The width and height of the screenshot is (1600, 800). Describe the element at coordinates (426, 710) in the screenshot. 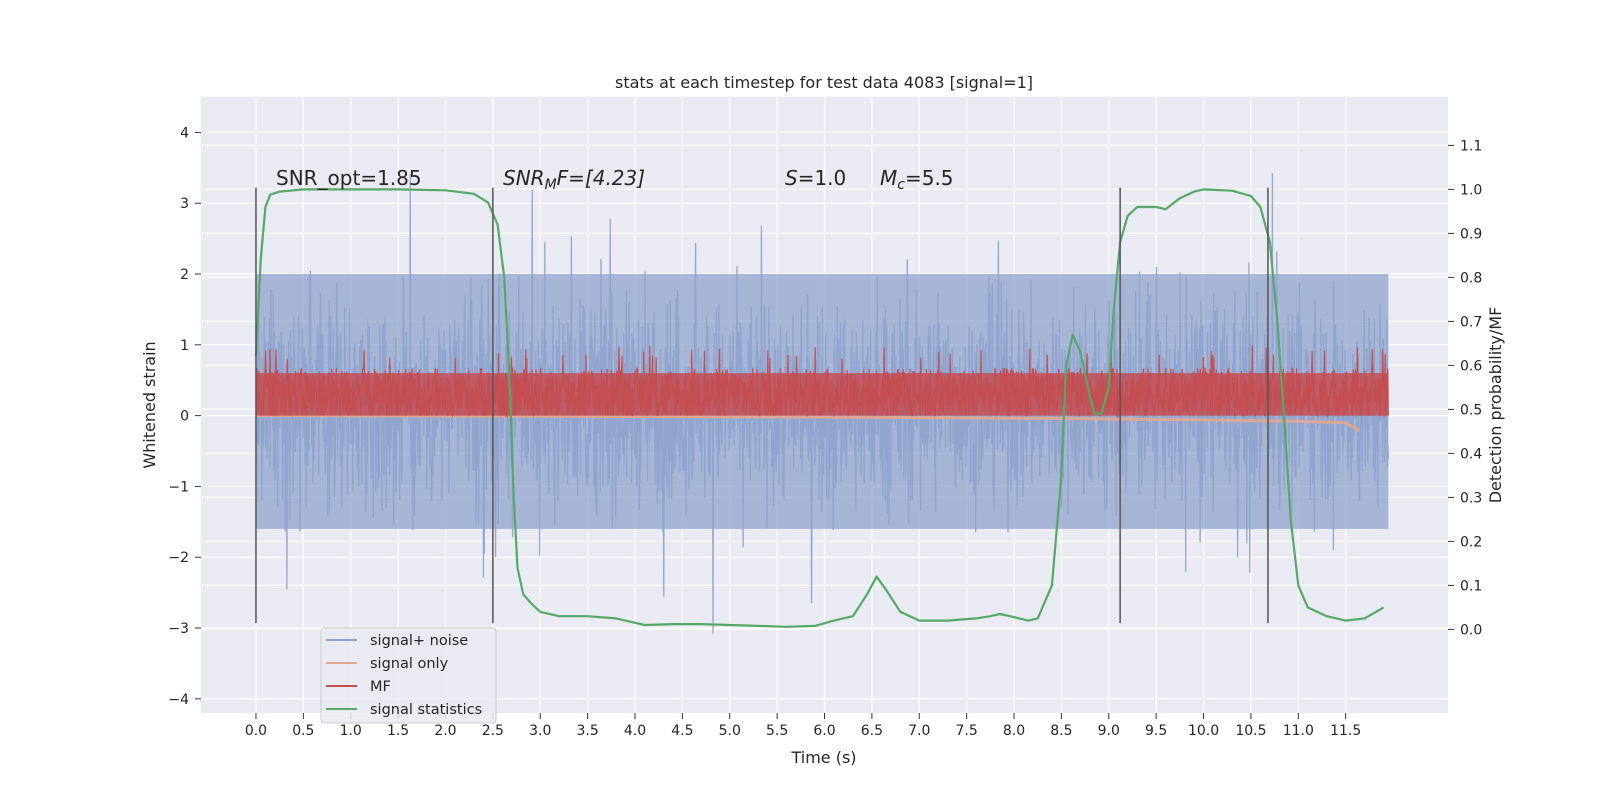

I see `legend-label-signal-statistics: signal statistics` at that location.